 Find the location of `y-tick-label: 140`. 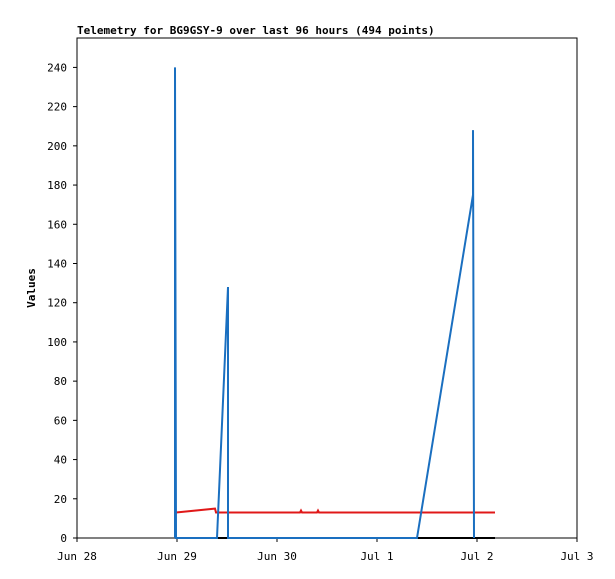

y-tick-label: 140 is located at coordinates (57, 263).